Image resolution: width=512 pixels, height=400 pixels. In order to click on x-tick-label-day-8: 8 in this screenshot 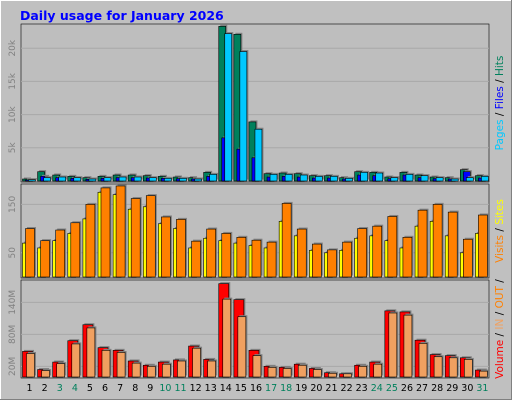, I will do `click(135, 388)`.